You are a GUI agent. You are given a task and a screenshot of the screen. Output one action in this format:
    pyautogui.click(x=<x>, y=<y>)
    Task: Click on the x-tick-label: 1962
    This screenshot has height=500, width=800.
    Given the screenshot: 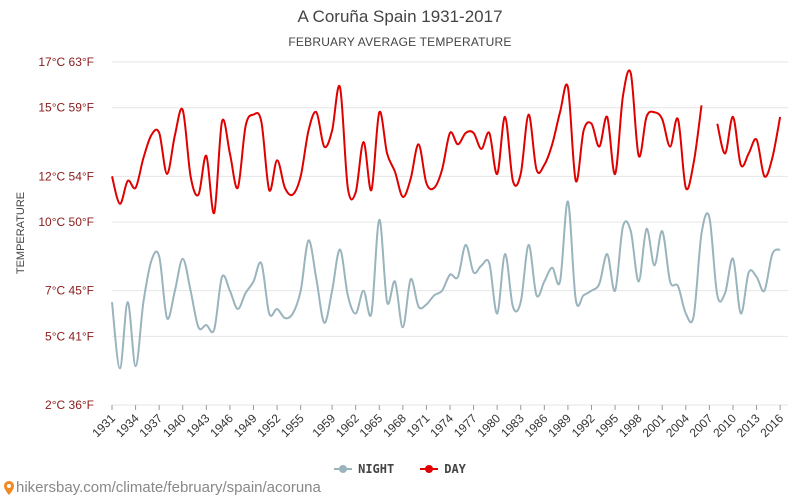 What is the action you would take?
    pyautogui.click(x=347, y=425)
    